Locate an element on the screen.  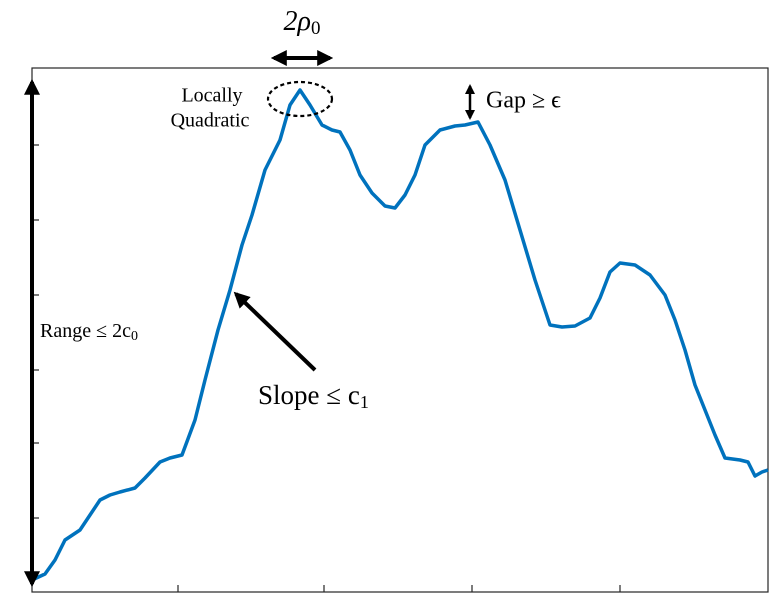
peak-label-2: Quadratic is located at coordinates (210, 121).